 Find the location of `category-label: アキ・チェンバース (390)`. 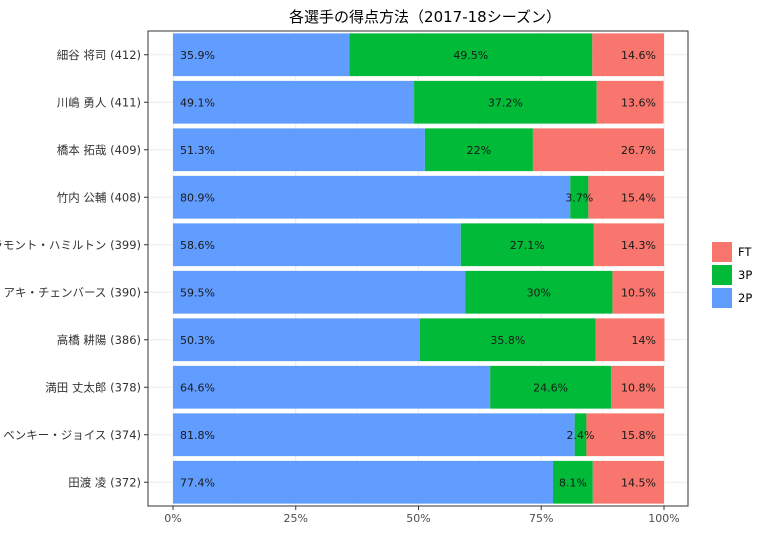

category-label: アキ・チェンバース (390) is located at coordinates (72, 292).